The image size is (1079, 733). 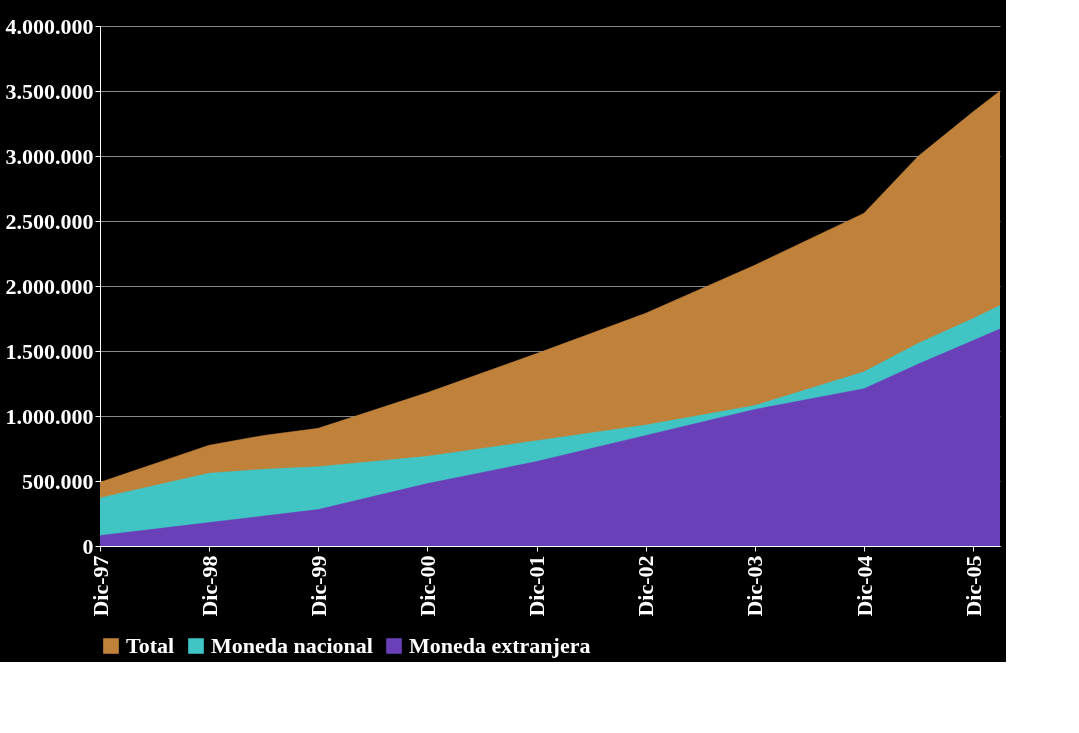 I want to click on y-tick-label: 2.000.000, so click(x=49, y=286).